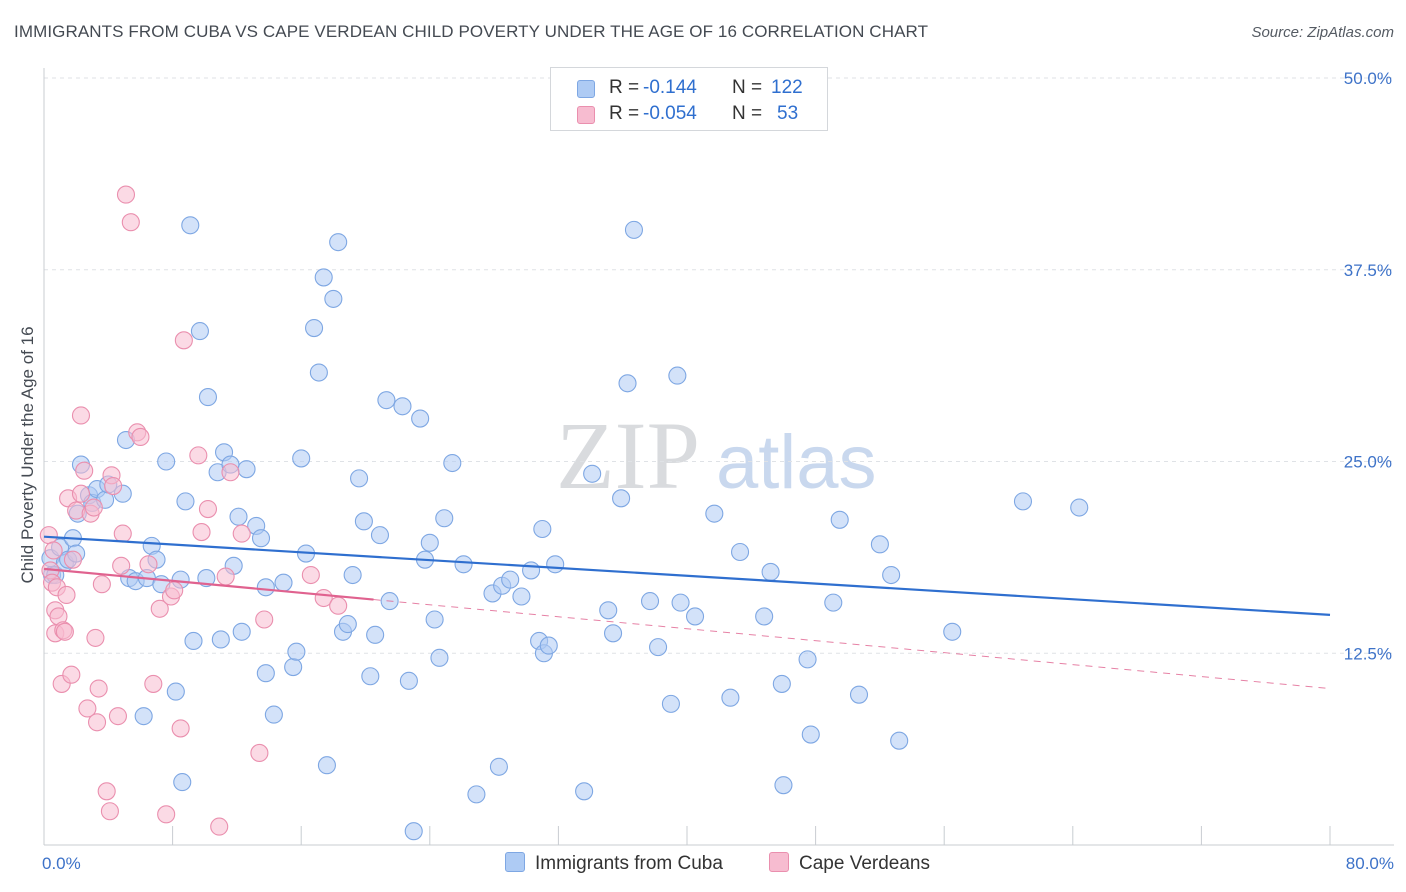 The width and height of the screenshot is (1406, 892). I want to click on legend-r-value: -0.054, so click(670, 113).